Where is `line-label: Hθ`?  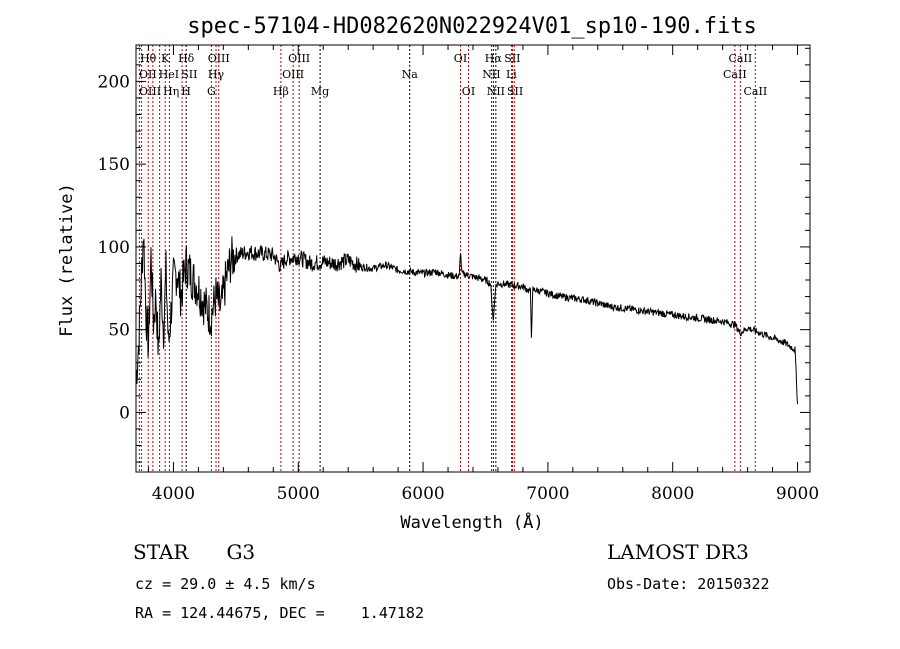
line-label: Hθ is located at coordinates (148, 58).